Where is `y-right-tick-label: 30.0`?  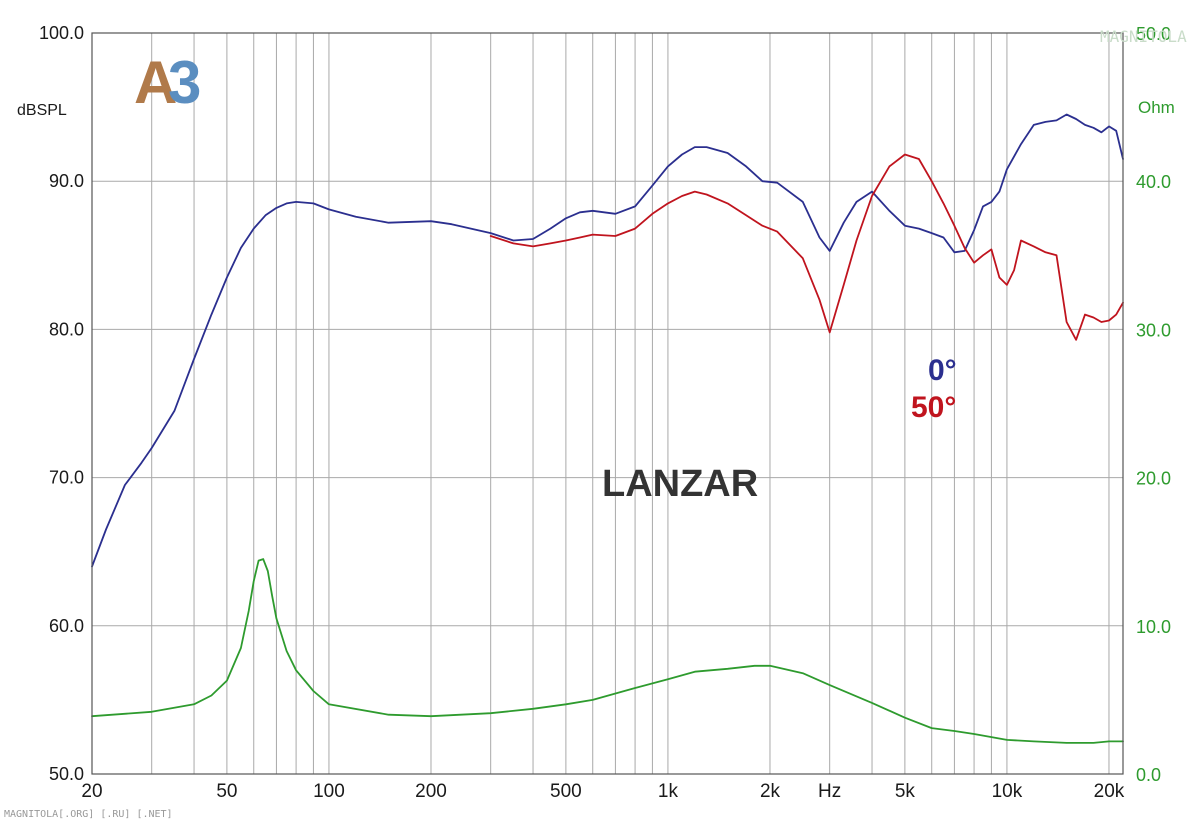 y-right-tick-label: 30.0 is located at coordinates (1153, 330).